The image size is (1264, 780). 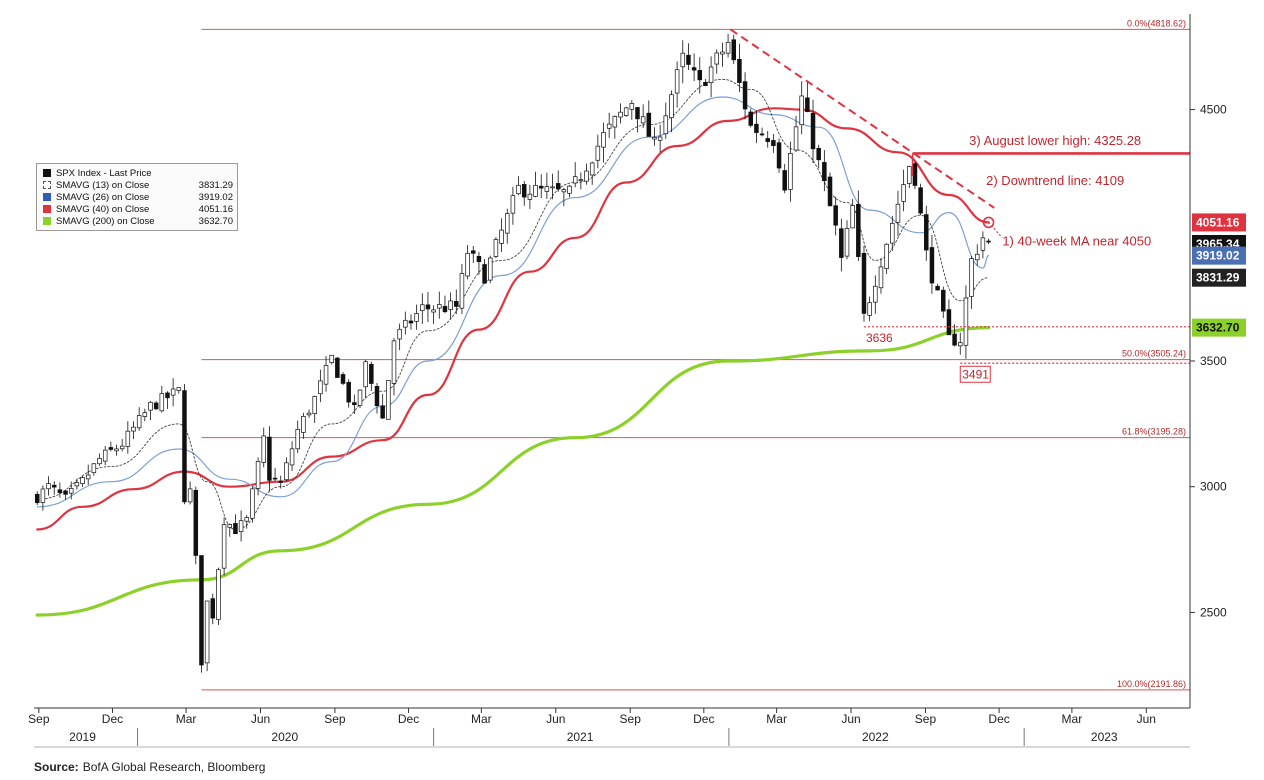 What do you see at coordinates (1151, 684) in the screenshot?
I see `fib-level-label: 100.0%(2191.86)` at bounding box center [1151, 684].